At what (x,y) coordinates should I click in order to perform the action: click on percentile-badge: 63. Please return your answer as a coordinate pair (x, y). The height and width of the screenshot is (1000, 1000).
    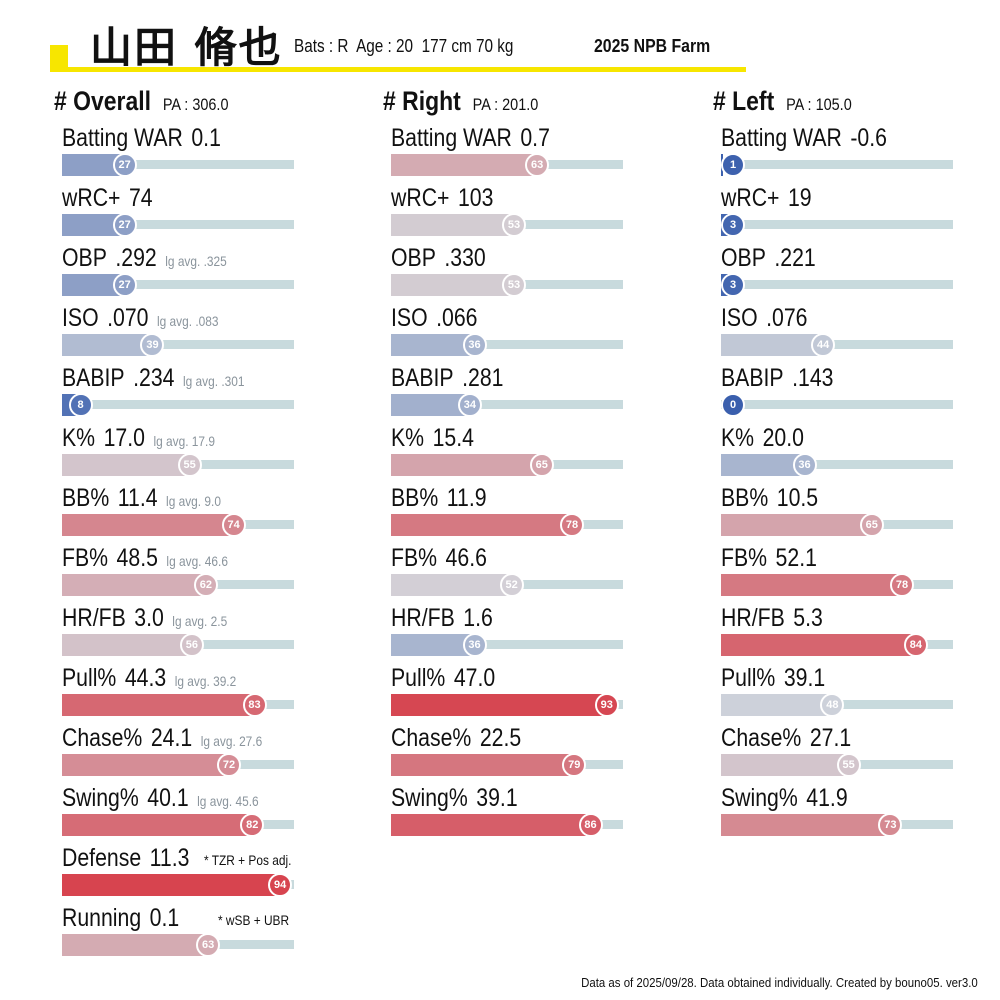
    Looking at the image, I should click on (208, 945).